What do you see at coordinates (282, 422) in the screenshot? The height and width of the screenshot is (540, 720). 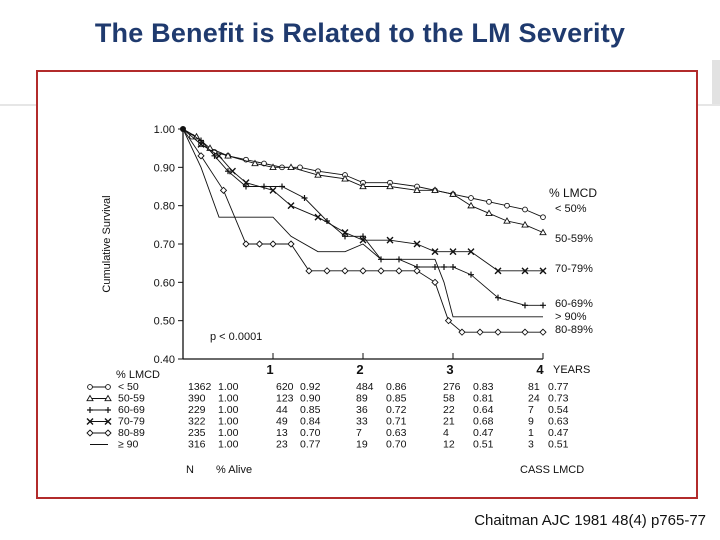 I see `table-cell: 49` at bounding box center [282, 422].